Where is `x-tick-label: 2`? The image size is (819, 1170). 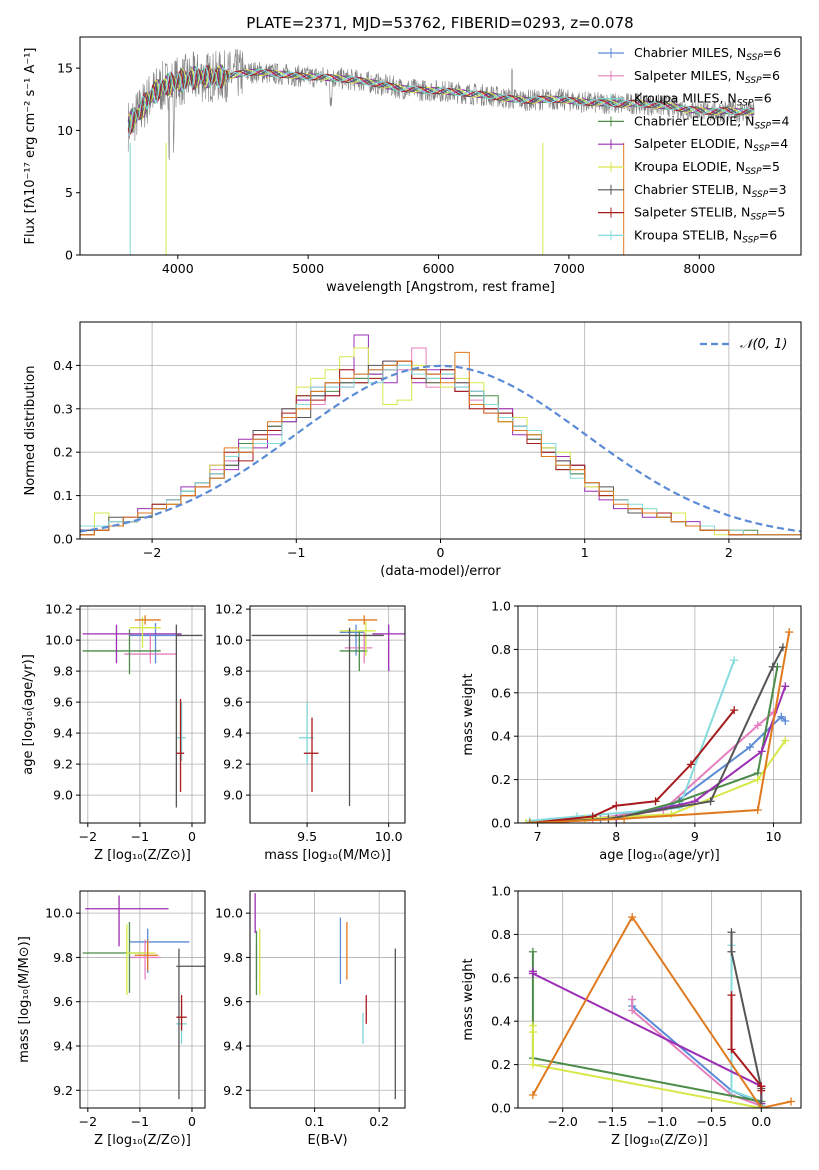
x-tick-label: 2 is located at coordinates (729, 552).